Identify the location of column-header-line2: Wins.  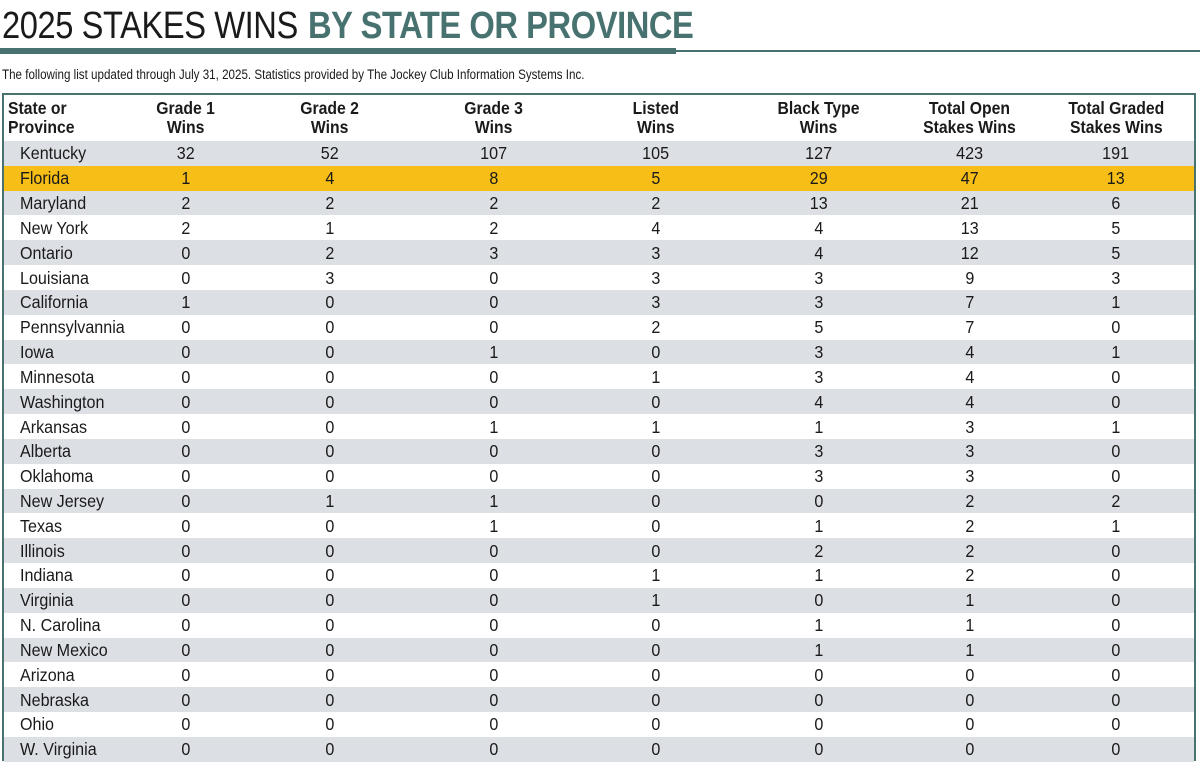
(329, 127).